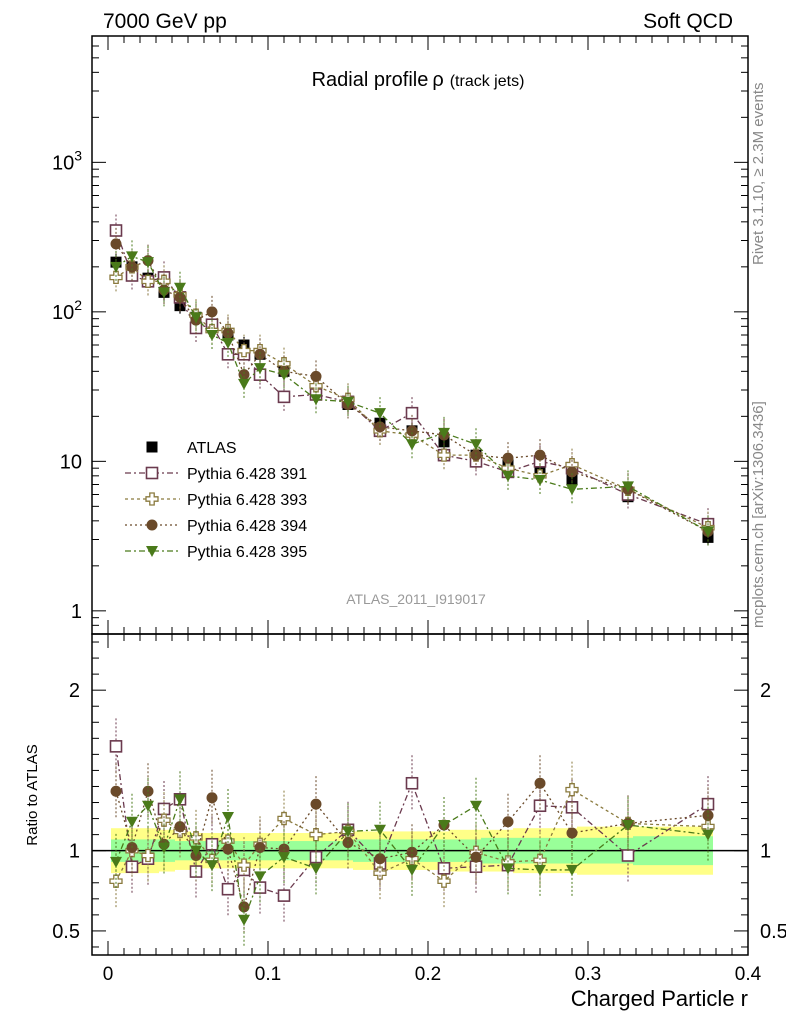 This screenshot has height=1024, width=786. What do you see at coordinates (152, 473) in the screenshot?
I see `legend-marker` at bounding box center [152, 473].